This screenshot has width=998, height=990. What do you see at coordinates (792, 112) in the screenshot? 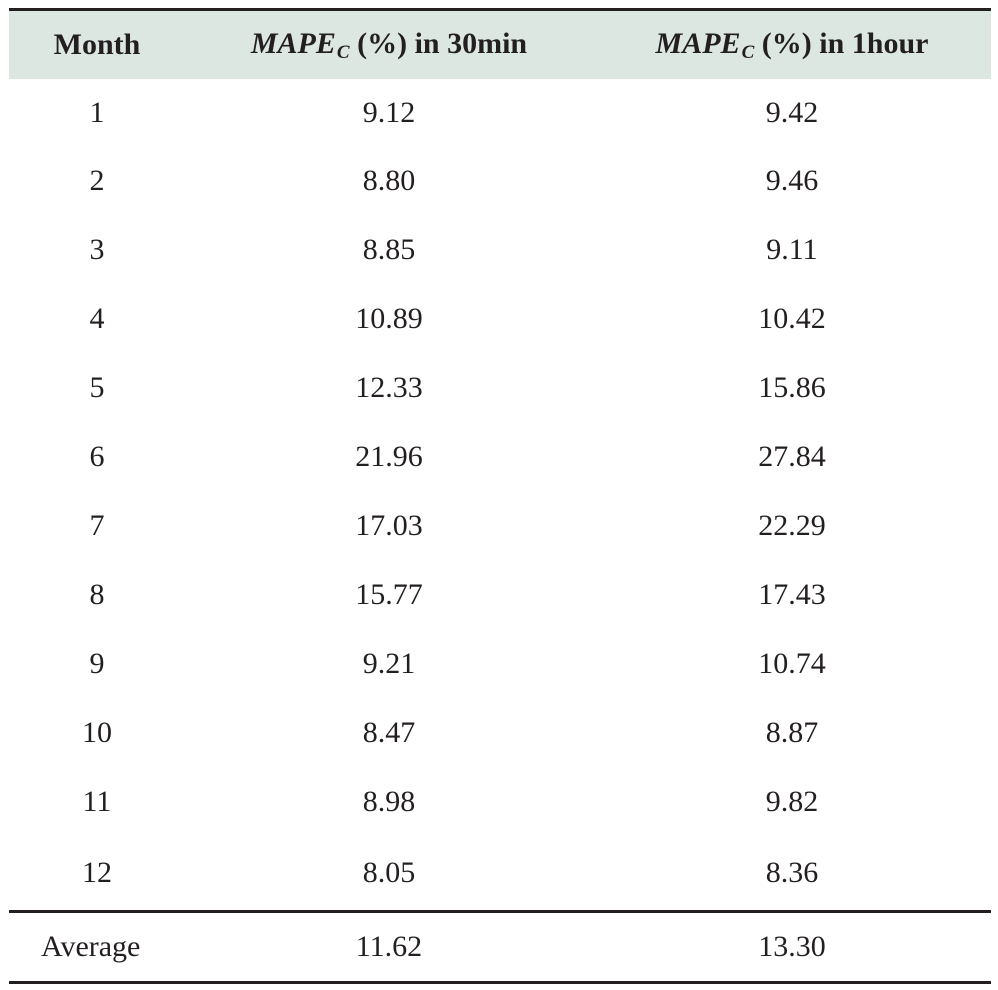
I see `mape-1hour-cell: 9.42` at bounding box center [792, 112].